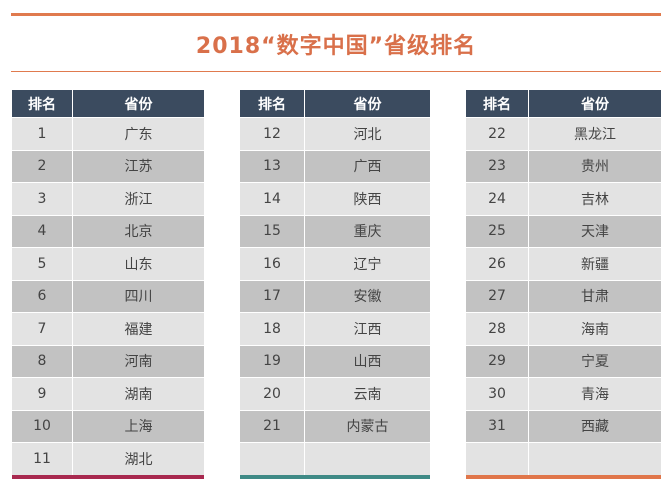  I want to click on rank-cell: 14, so click(272, 199).